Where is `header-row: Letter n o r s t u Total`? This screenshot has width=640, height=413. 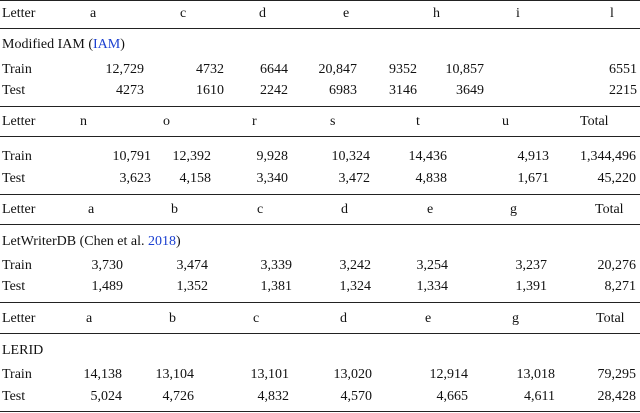
header-row: Letter n o r s t u Total is located at coordinates (320, 122).